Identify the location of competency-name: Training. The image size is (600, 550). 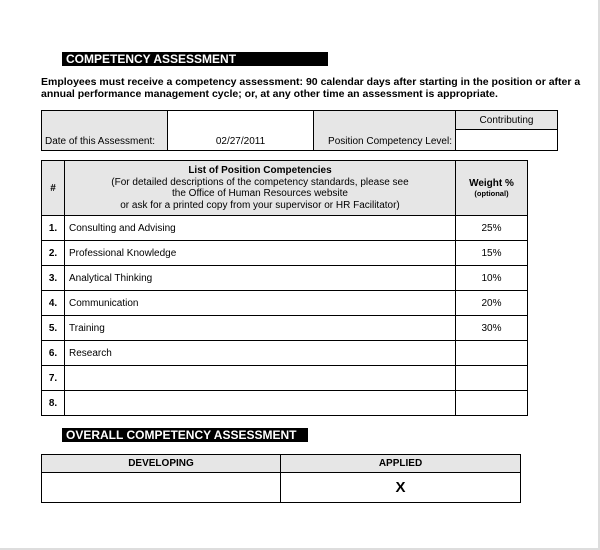
(260, 328).